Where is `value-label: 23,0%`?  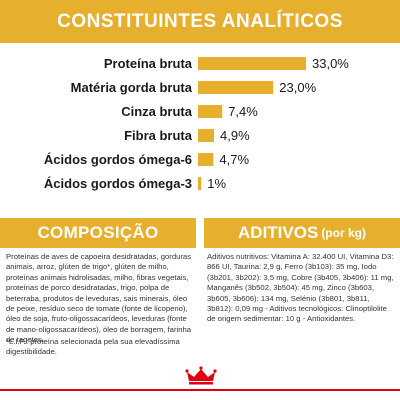
value-label: 23,0% is located at coordinates (297, 87).